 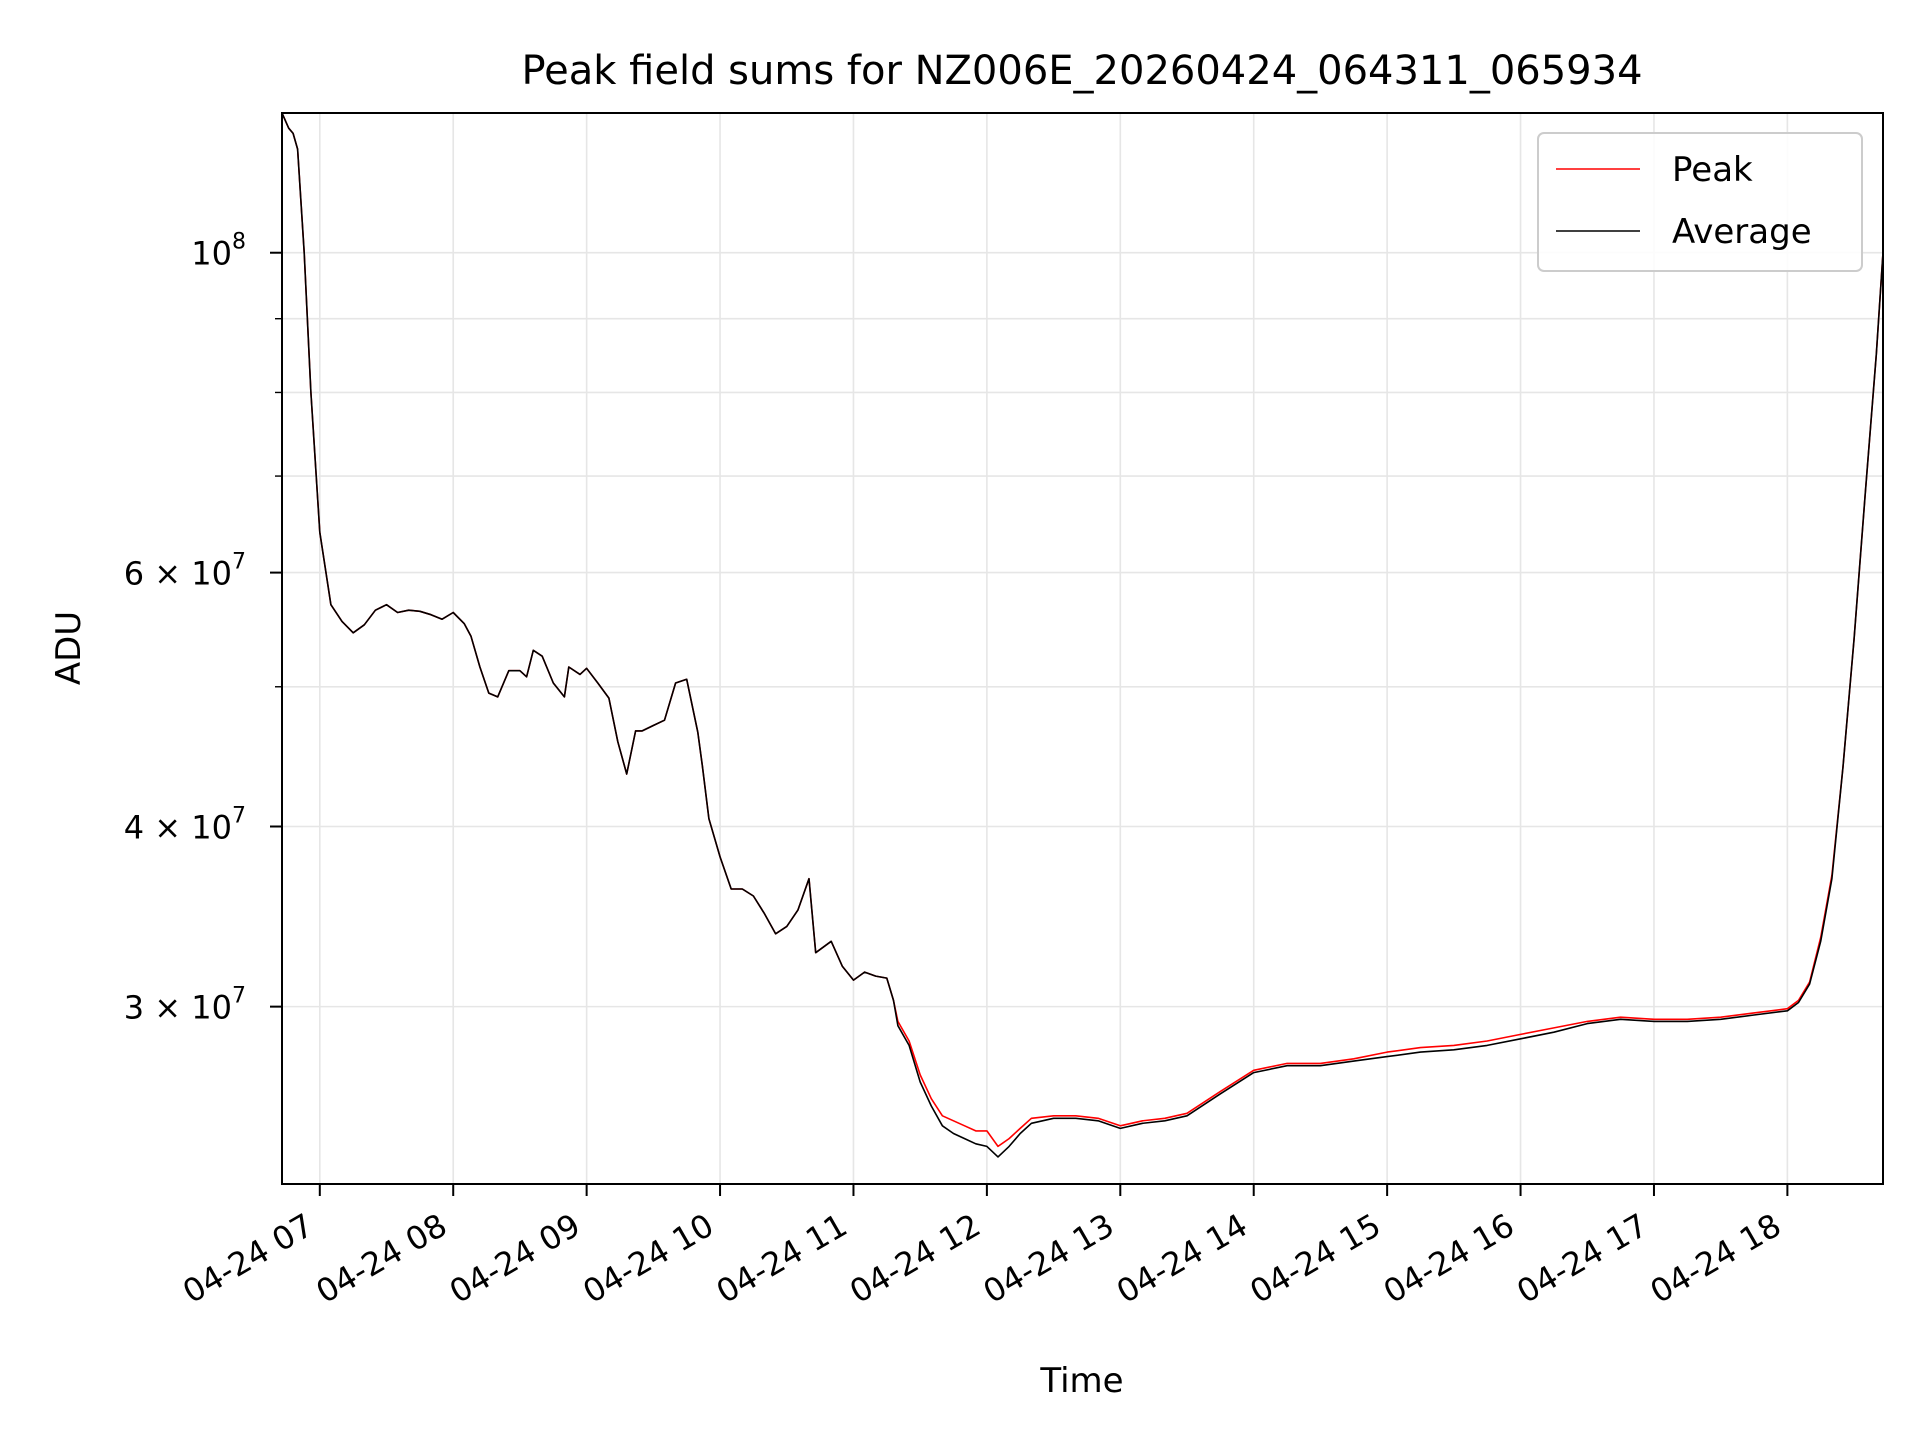 What do you see at coordinates (239, 242) in the screenshot?
I see `y-tick-exponent: 8` at bounding box center [239, 242].